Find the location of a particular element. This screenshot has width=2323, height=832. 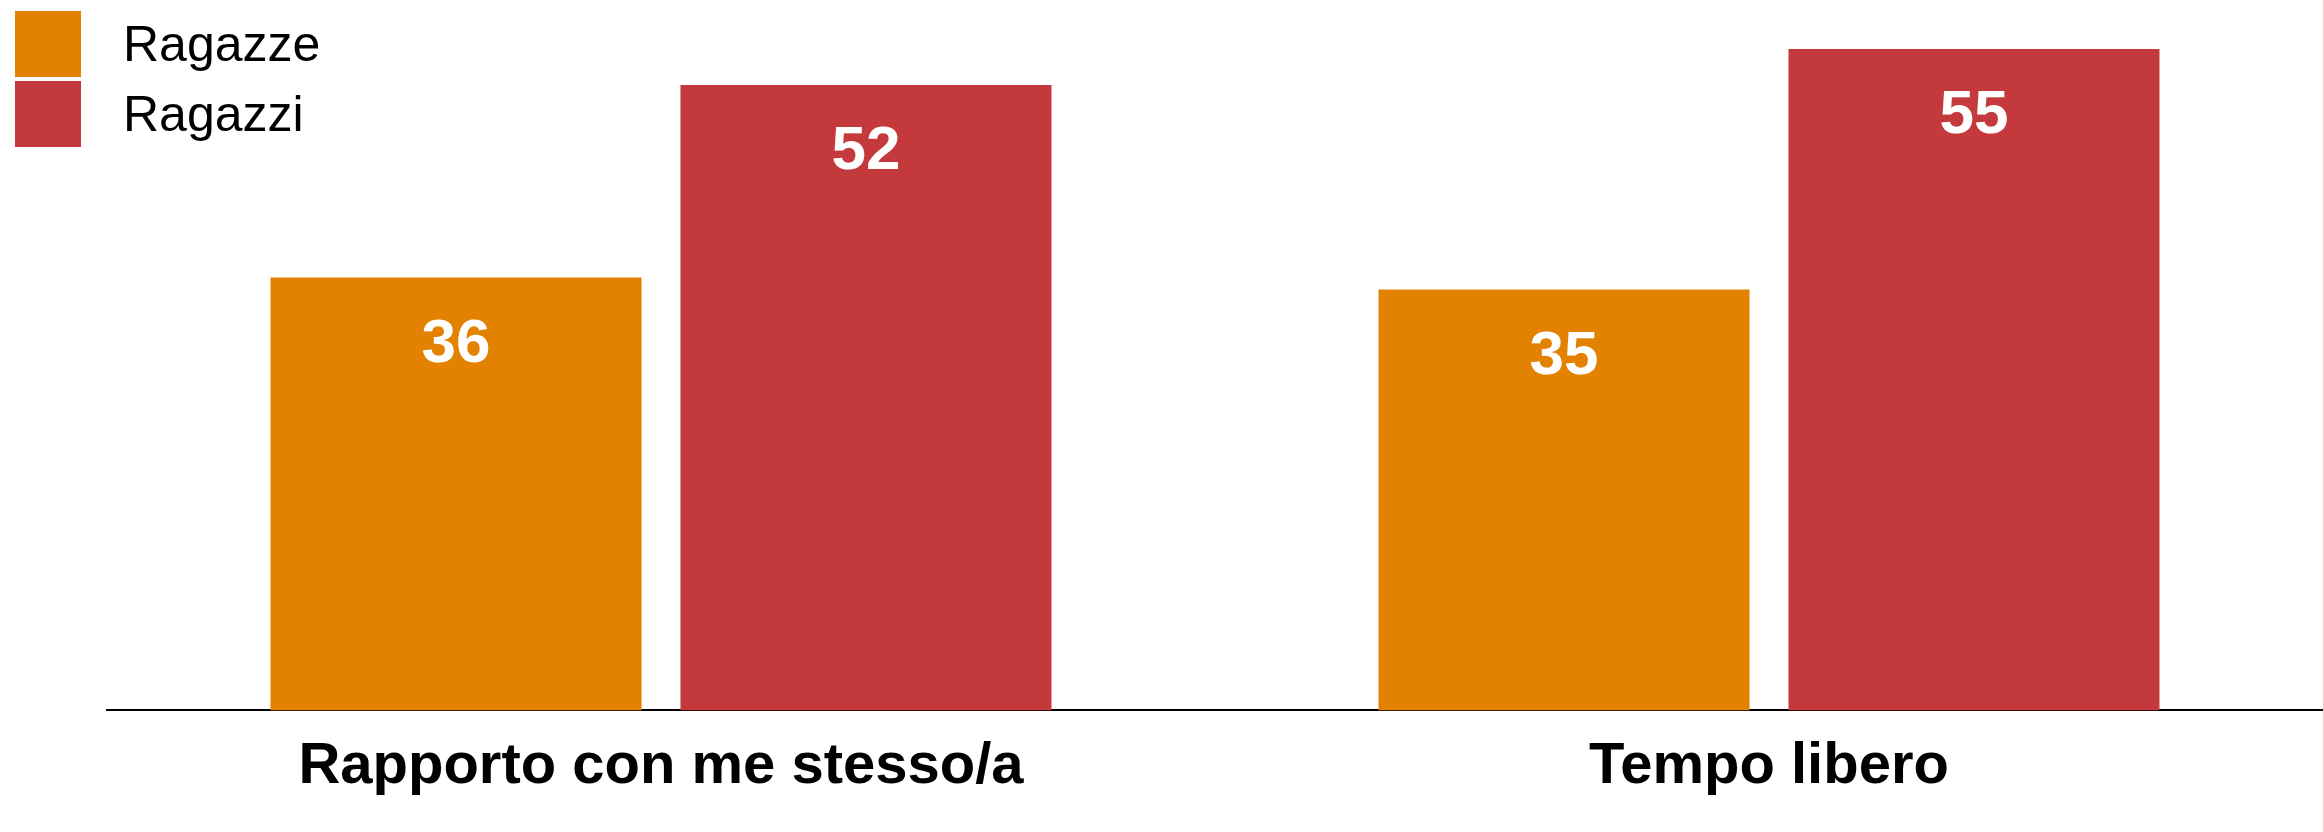

legend-label: Ragazzi is located at coordinates (213, 113).